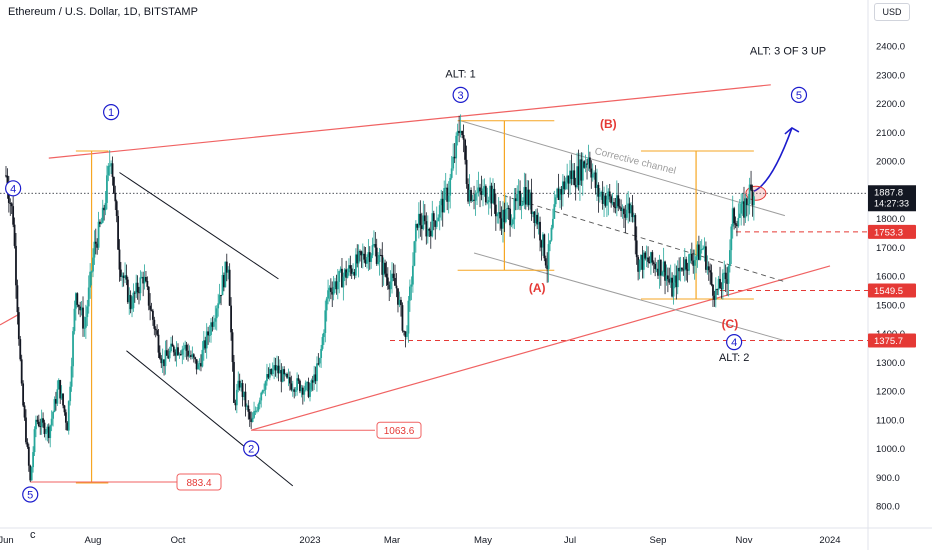 The width and height of the screenshot is (932, 555). I want to click on y-tick-label: 1500.0, so click(890, 305).